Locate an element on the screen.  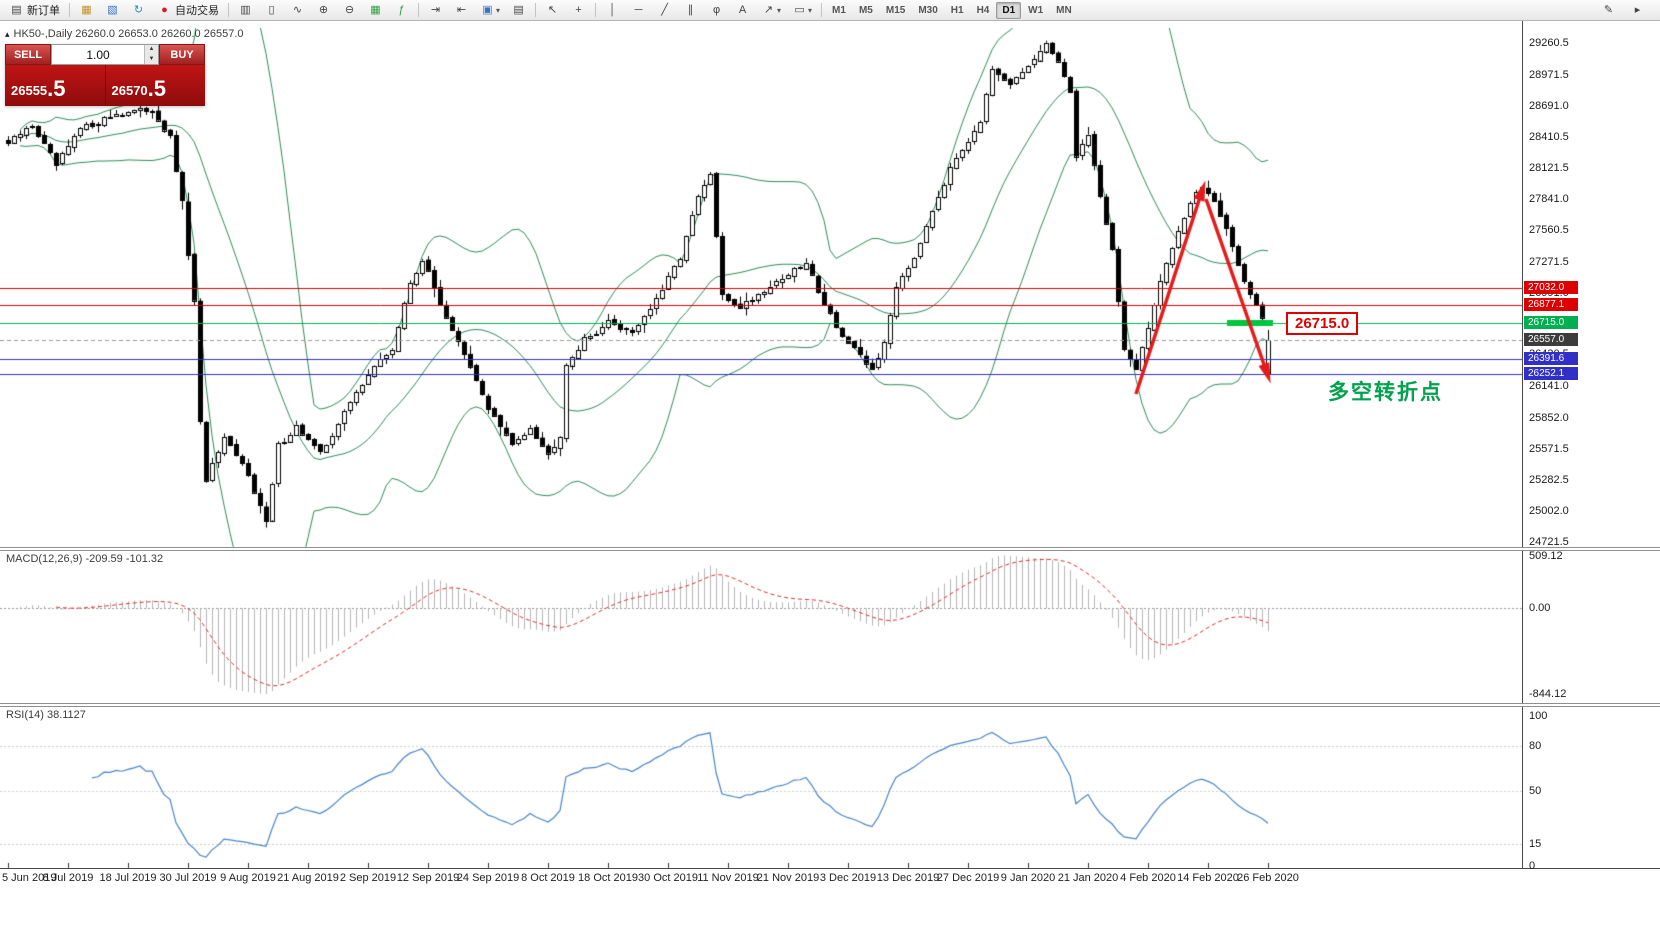
auto-scroll-button: ⇥ is located at coordinates (435, 10).